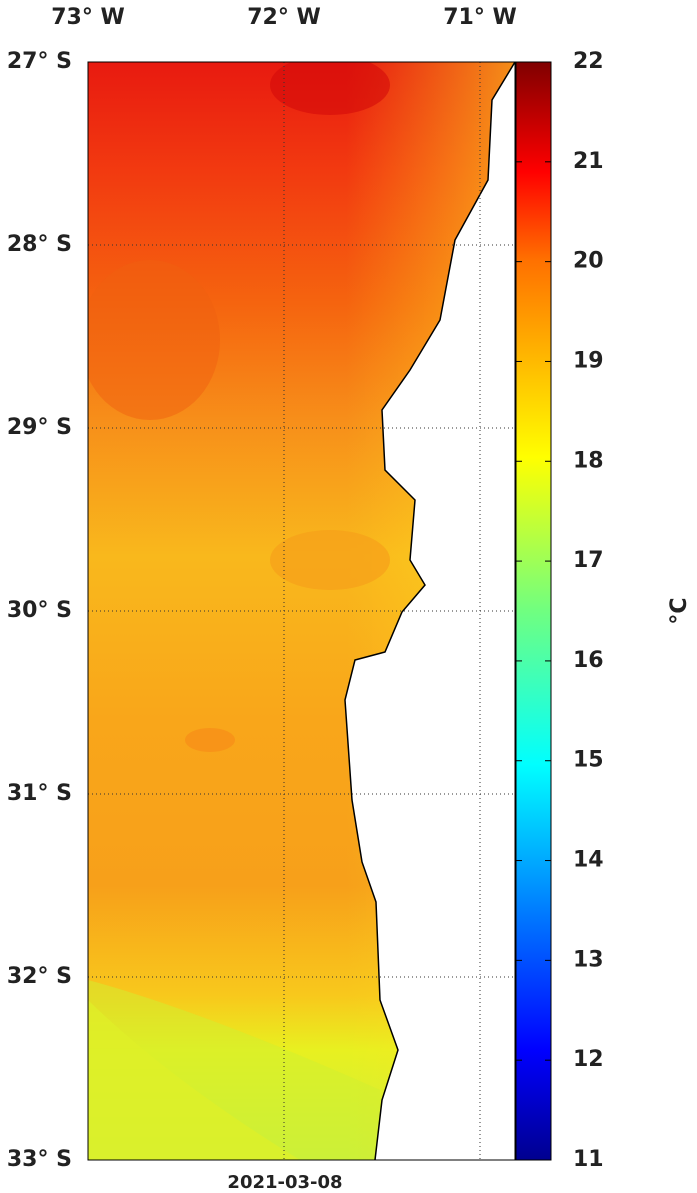 This screenshot has height=1193, width=697. Describe the element at coordinates (39, 244) in the screenshot. I see `lat-label: 28° S` at that location.